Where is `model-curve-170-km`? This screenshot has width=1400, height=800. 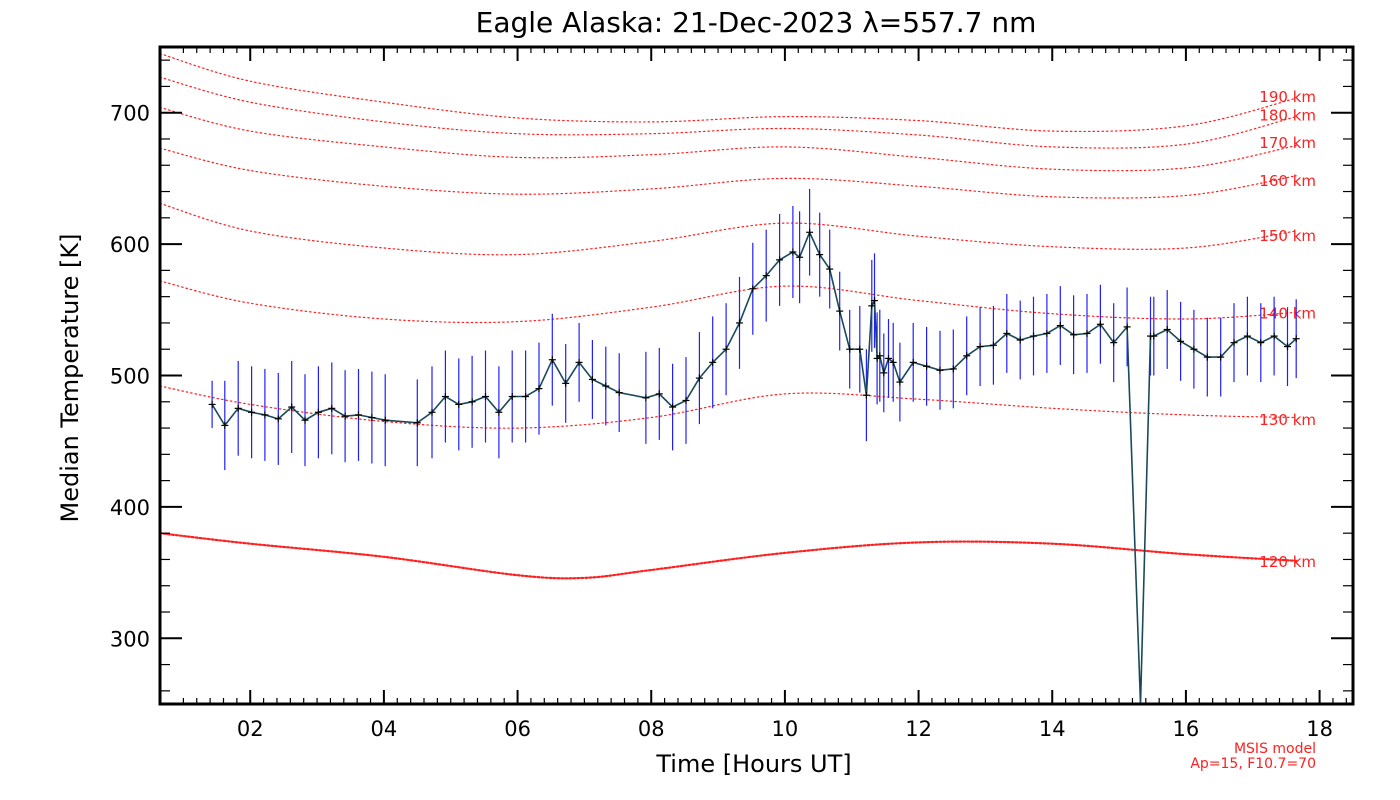 model-curve-170-km is located at coordinates (728, 139).